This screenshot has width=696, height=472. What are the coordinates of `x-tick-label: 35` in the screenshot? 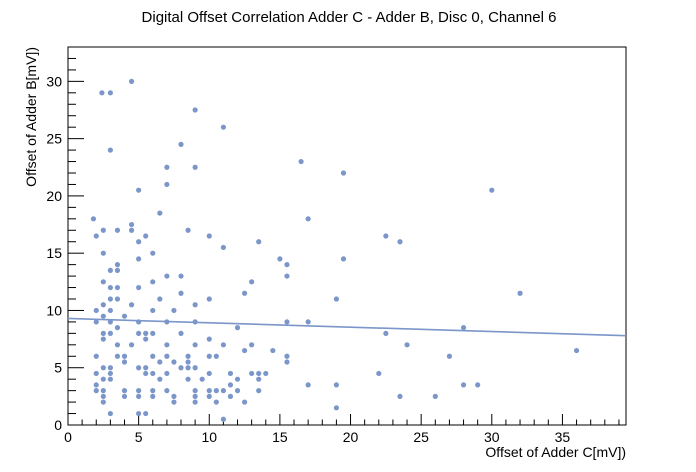 It's located at (563, 437).